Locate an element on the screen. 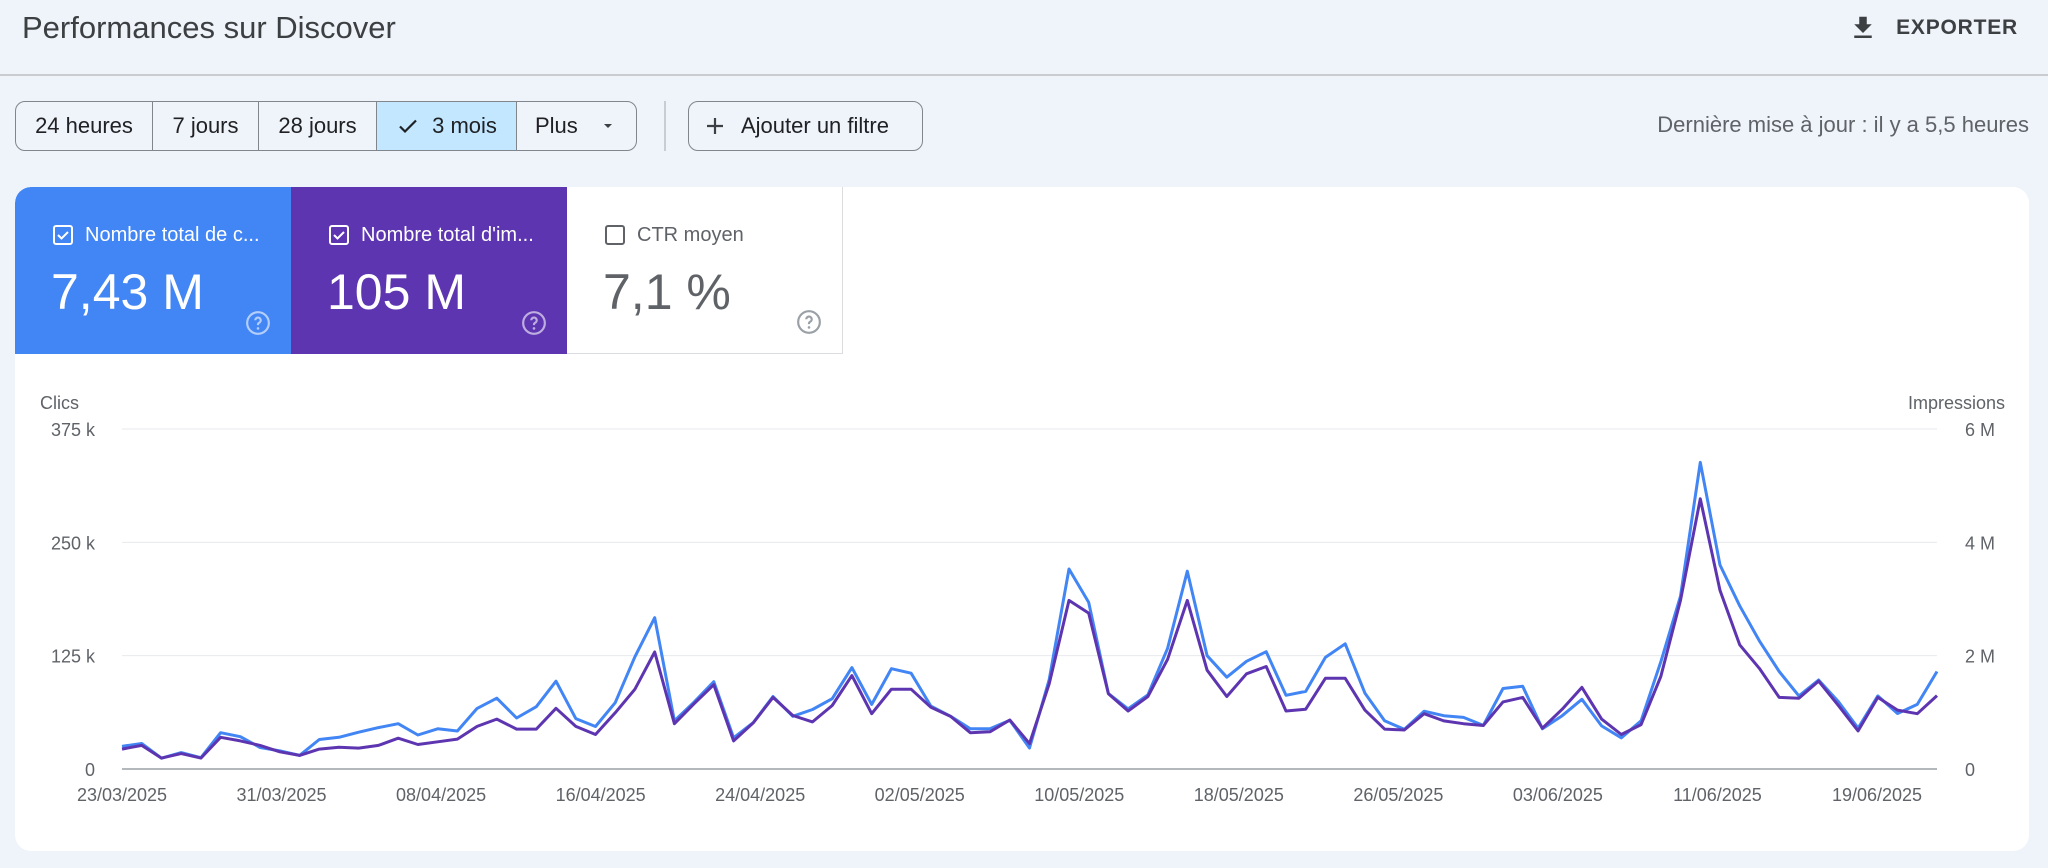 This screenshot has width=2048, height=868. y-right-tick-label: 4 M is located at coordinates (1980, 543).